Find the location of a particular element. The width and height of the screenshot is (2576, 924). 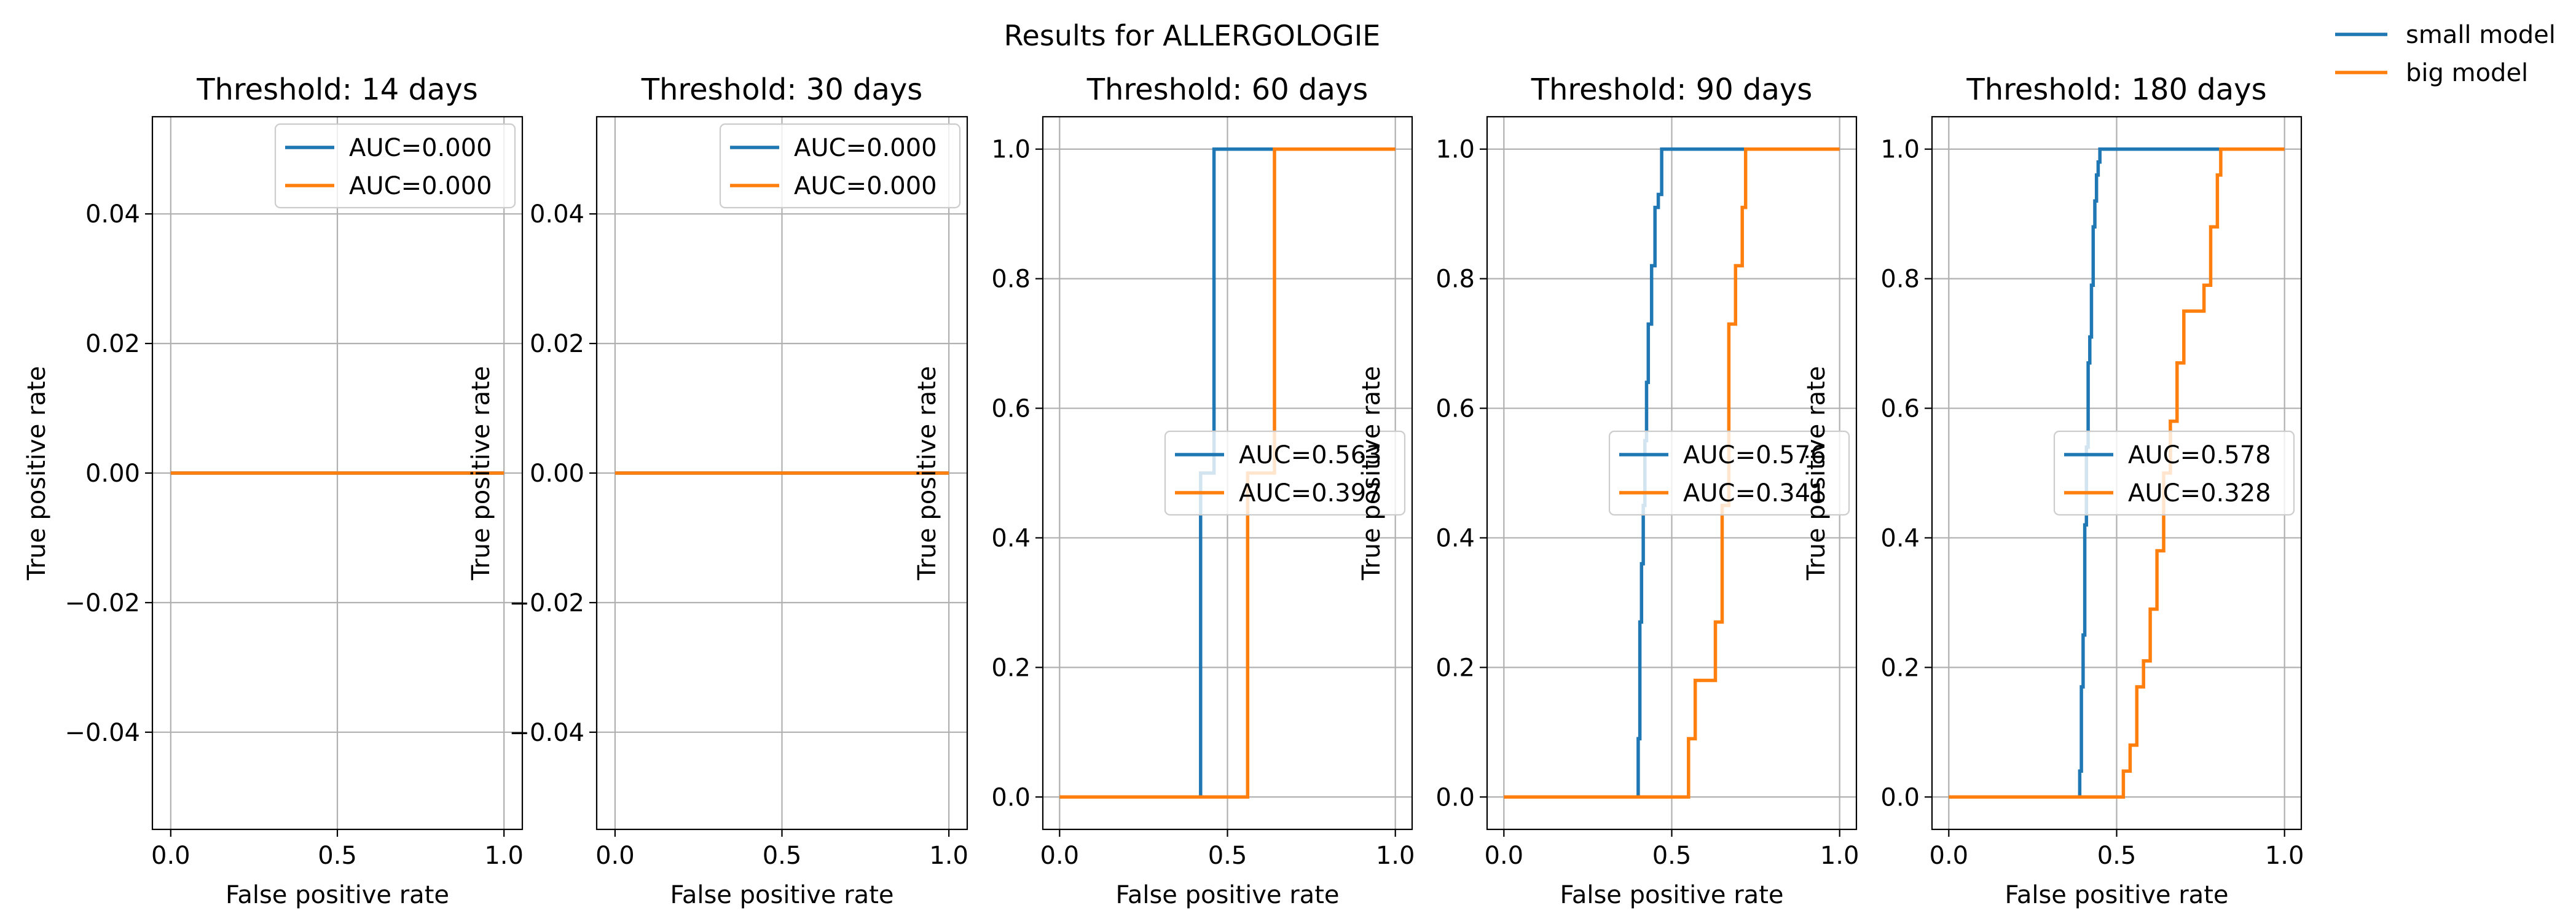

figure-legend-label: small model is located at coordinates (2481, 35).